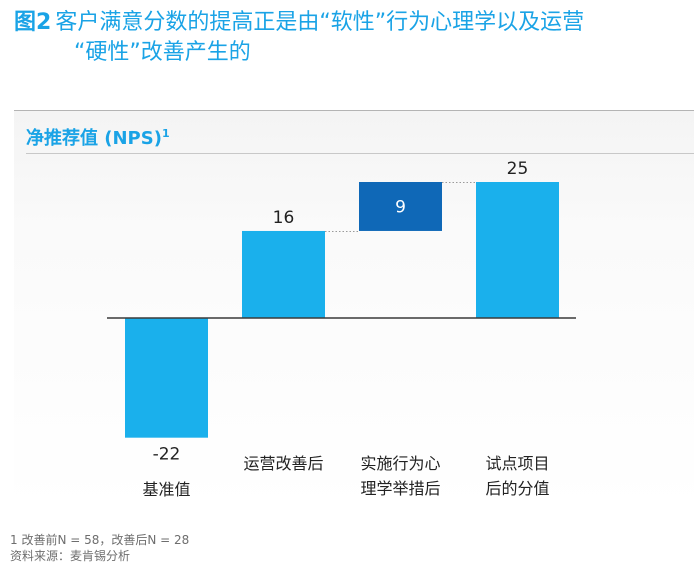 The image size is (700, 570). Describe the element at coordinates (165, 133) in the screenshot. I see `chart-title-footnote-mark: 1` at that location.